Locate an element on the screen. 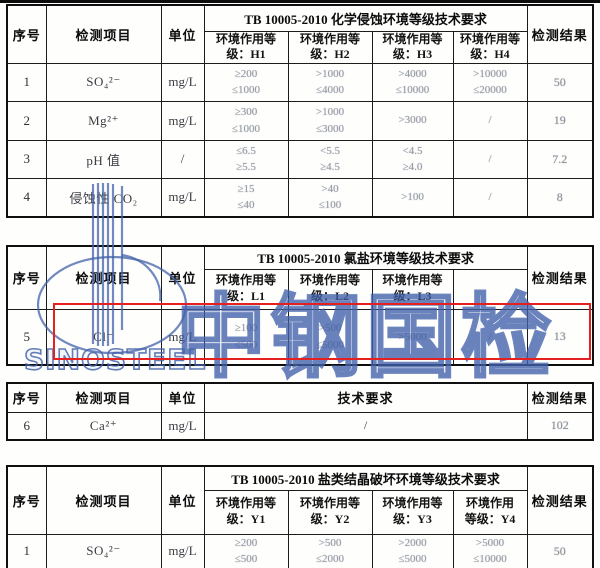 This screenshot has height=568, width=600. item-cell: pH 值 is located at coordinates (103, 159).